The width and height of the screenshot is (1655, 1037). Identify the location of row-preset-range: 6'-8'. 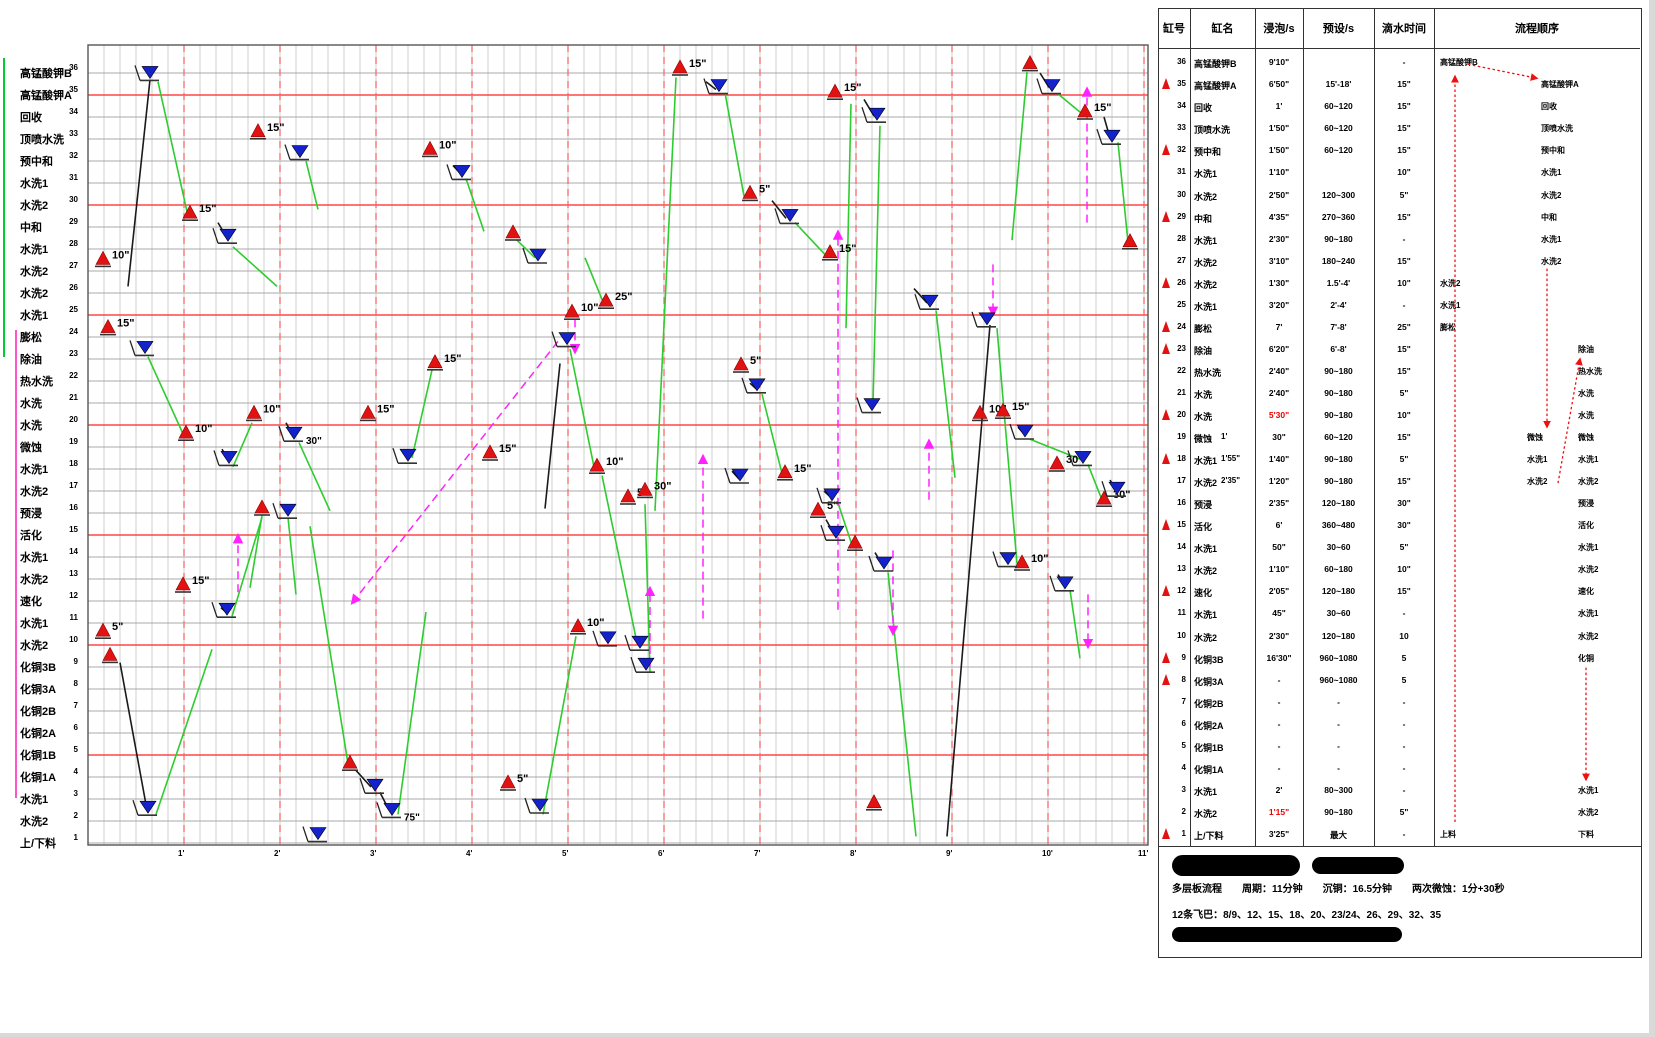
(1338, 348).